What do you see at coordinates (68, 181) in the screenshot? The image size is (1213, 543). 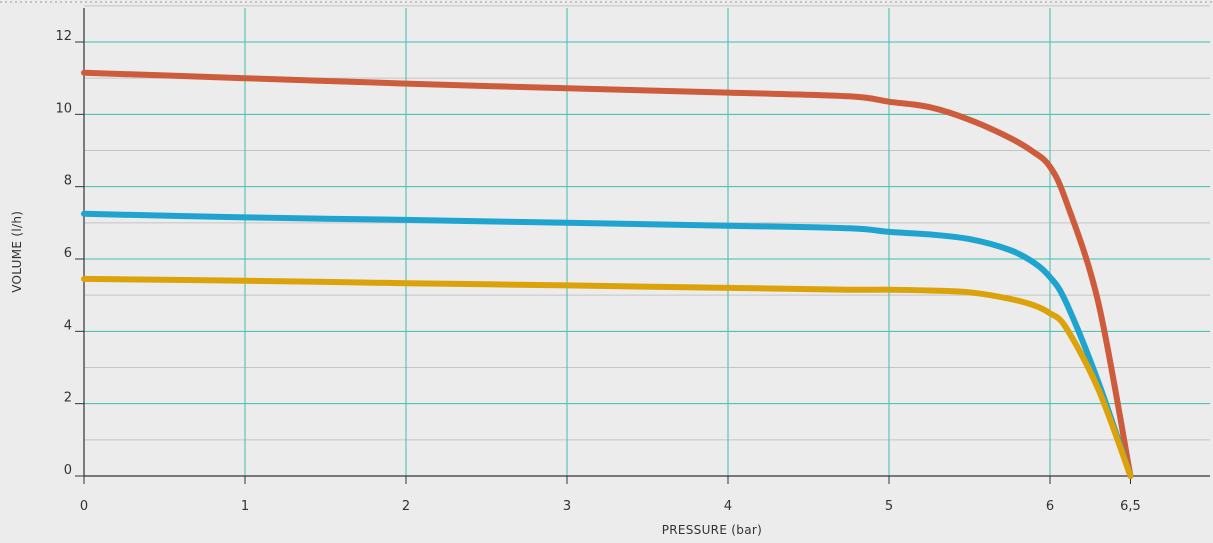 I see `y-tick-label: 8` at bounding box center [68, 181].